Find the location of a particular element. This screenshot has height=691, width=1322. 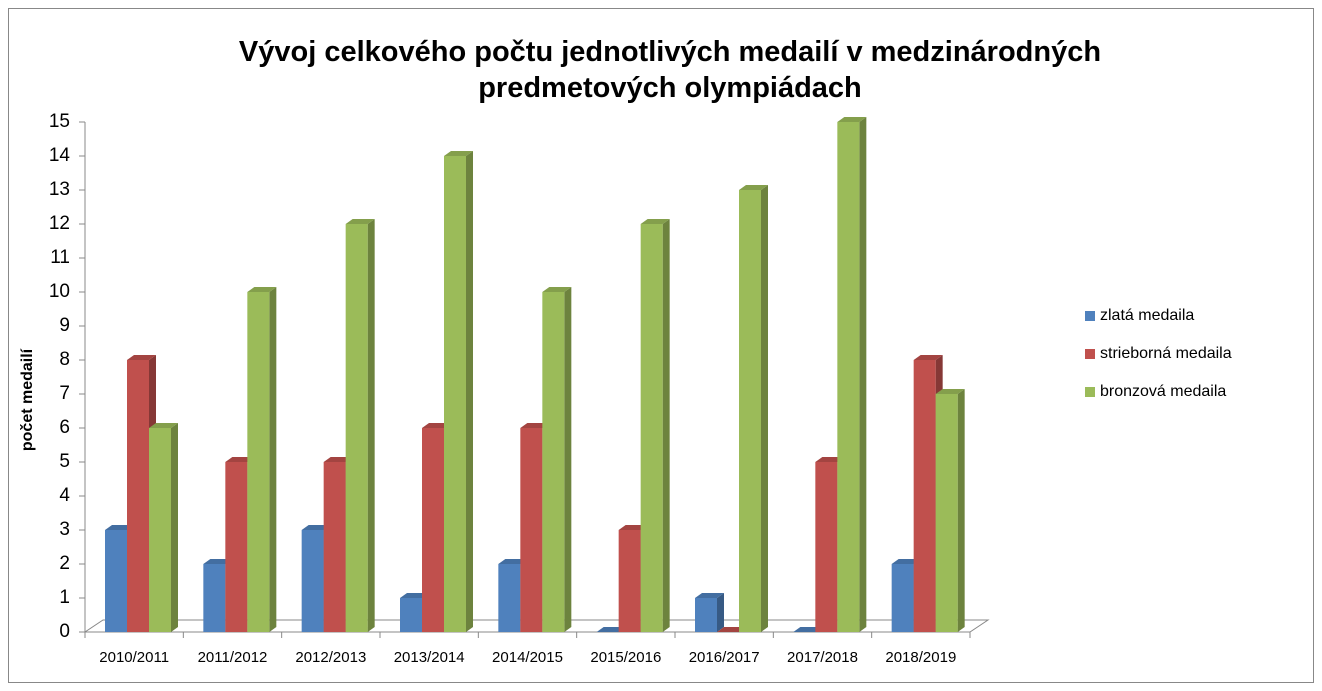

x-tick-label: 2018/2019 is located at coordinates (920, 657).